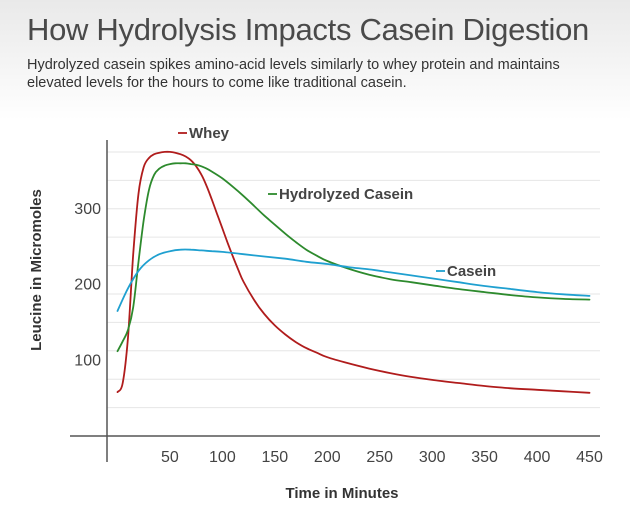 This screenshot has height=508, width=630. Describe the element at coordinates (589, 457) in the screenshot. I see `x-tick-label: 450` at that location.